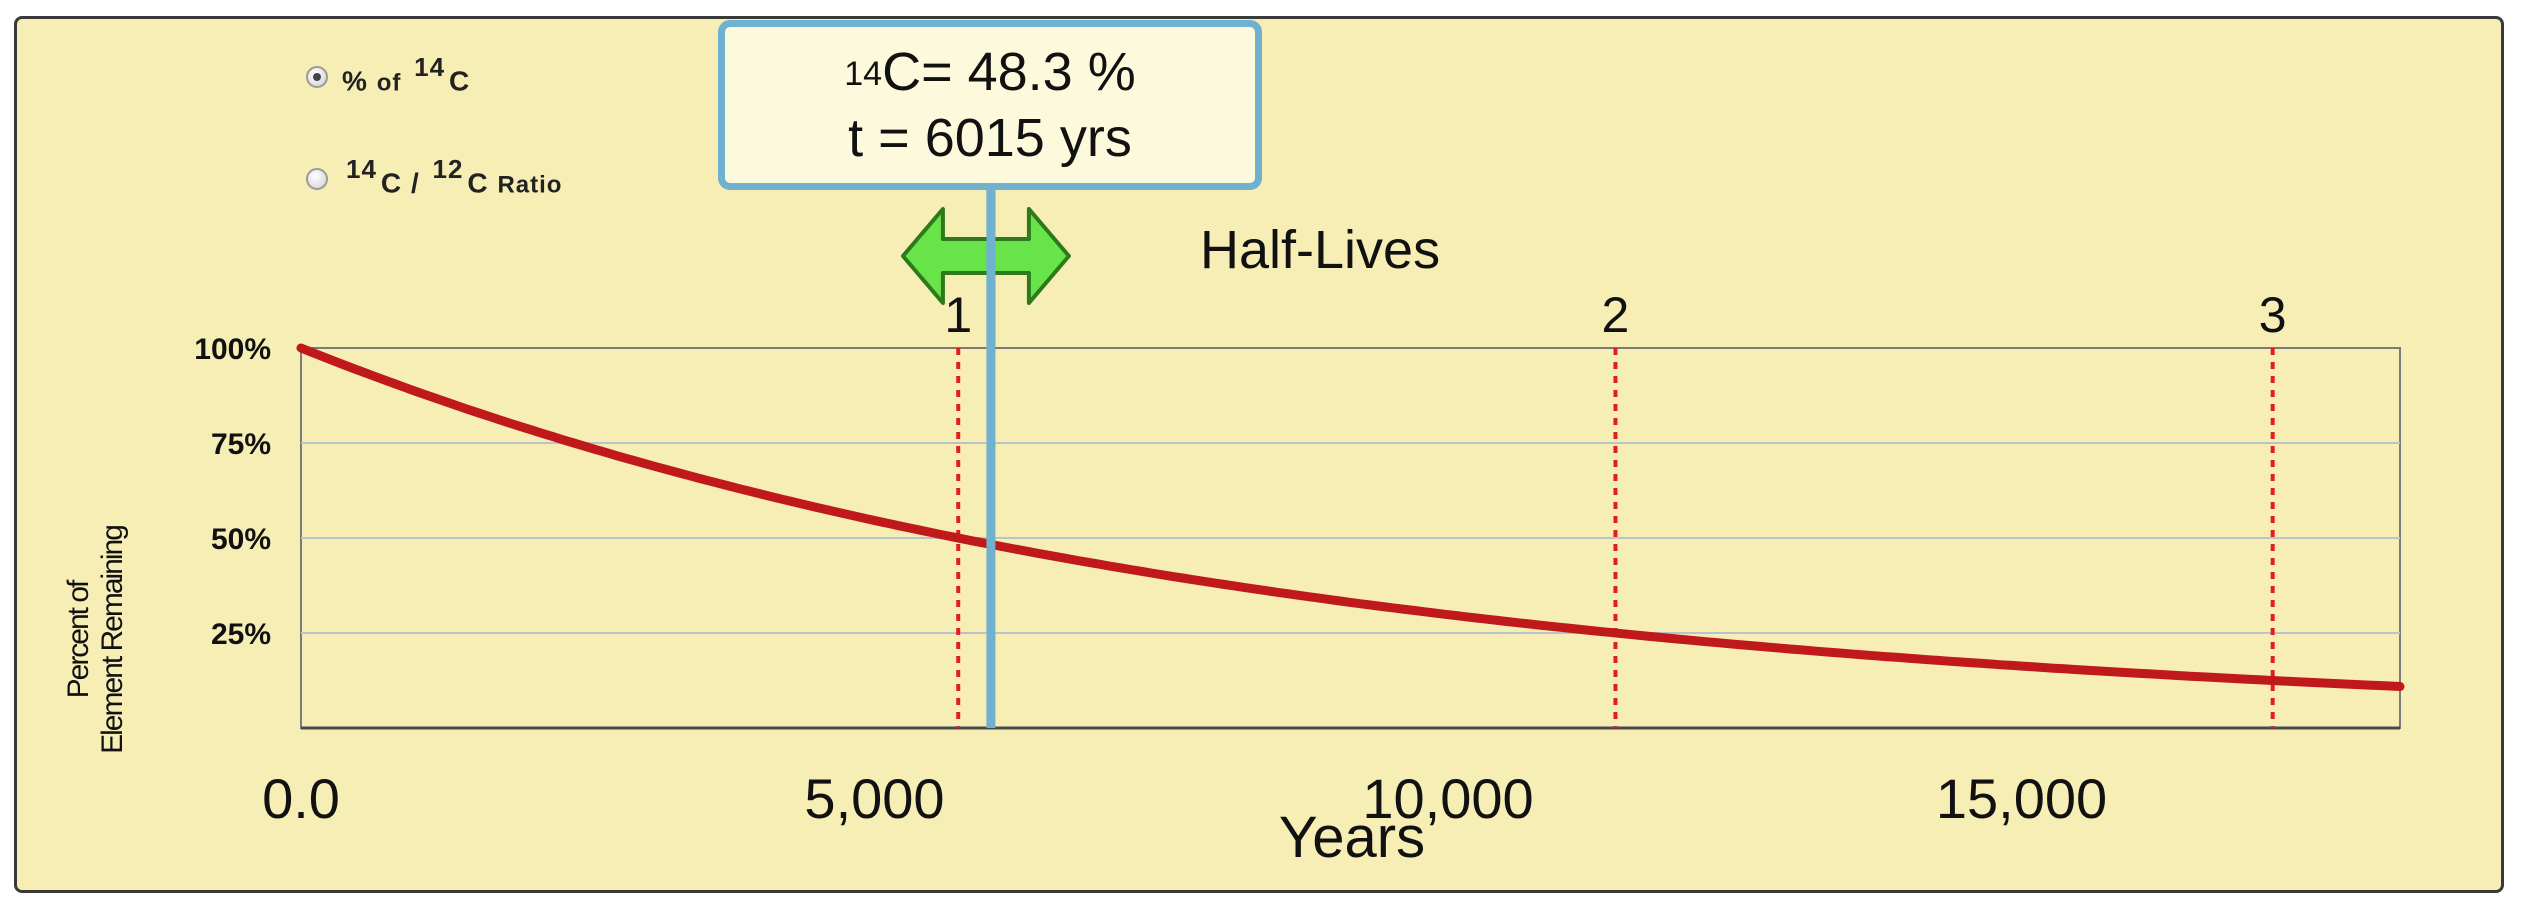 The width and height of the screenshot is (2522, 908). I want to click on y-tick-label: 50%, so click(241, 539).